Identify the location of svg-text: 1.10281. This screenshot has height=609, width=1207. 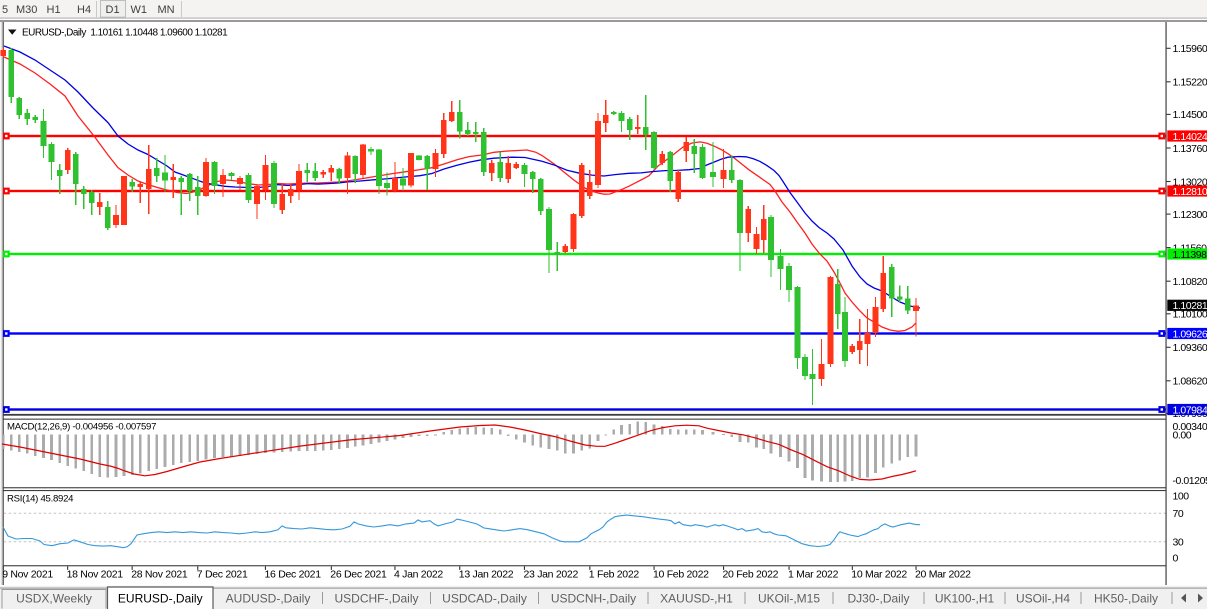
(1190, 306).